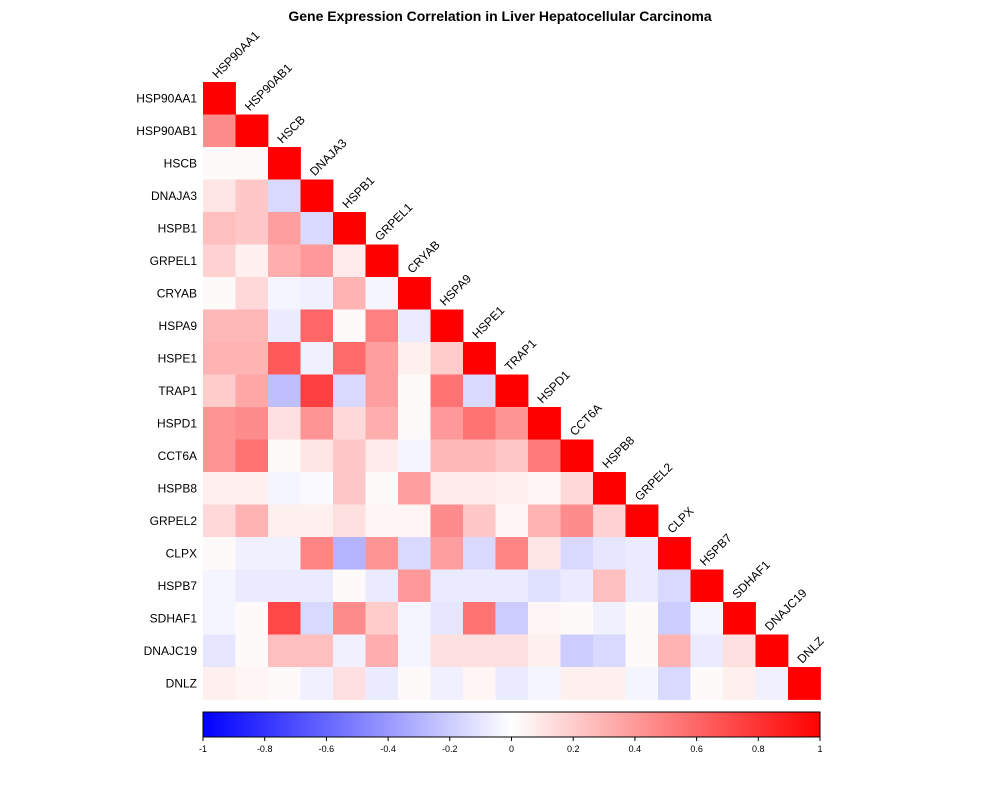 This screenshot has height=800, width=1000. I want to click on heatmap-cell-TRAP1-DNAJA3, so click(317, 391).